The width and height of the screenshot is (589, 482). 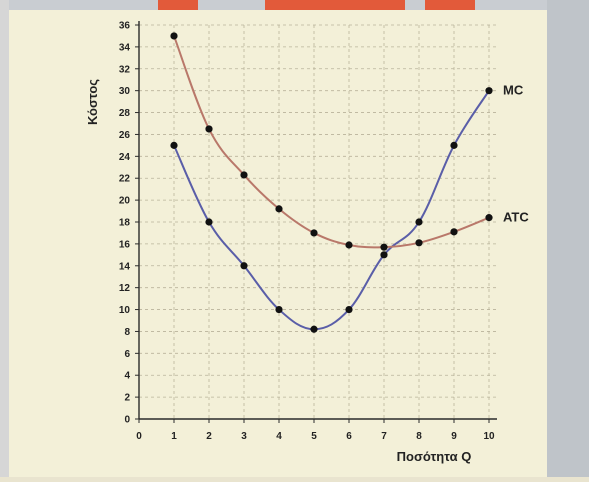 I want to click on x-tick-label: 5, so click(x=314, y=436).